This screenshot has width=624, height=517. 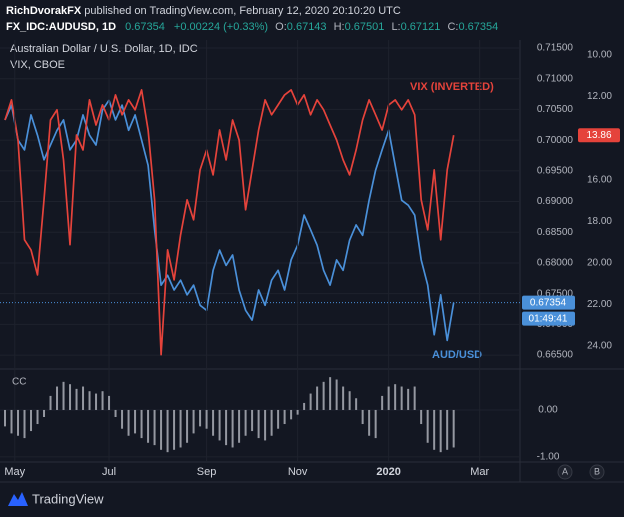 I want to click on ohlc-key: L:, so click(x=396, y=27).